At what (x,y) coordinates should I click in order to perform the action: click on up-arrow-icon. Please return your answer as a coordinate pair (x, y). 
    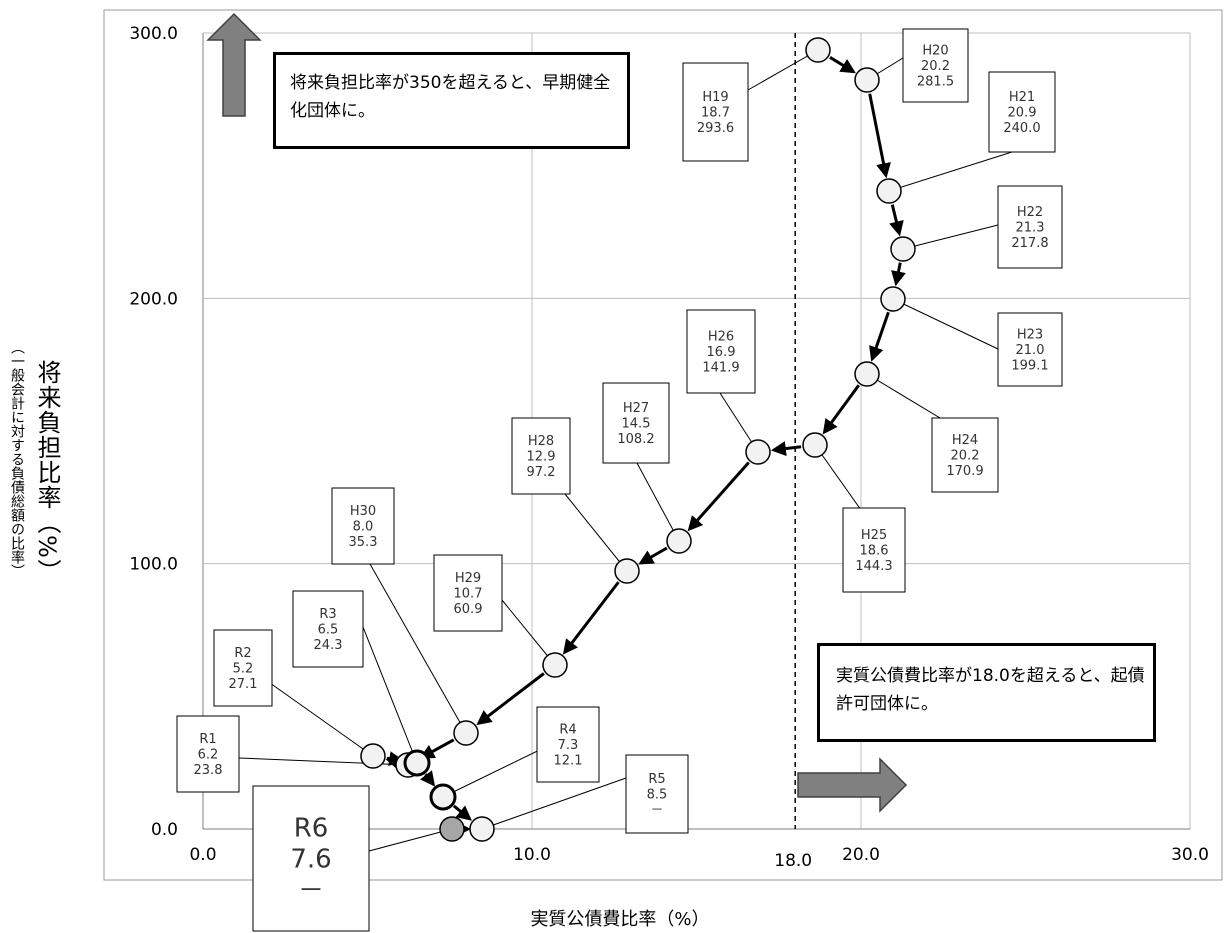
    Looking at the image, I should click on (234, 64).